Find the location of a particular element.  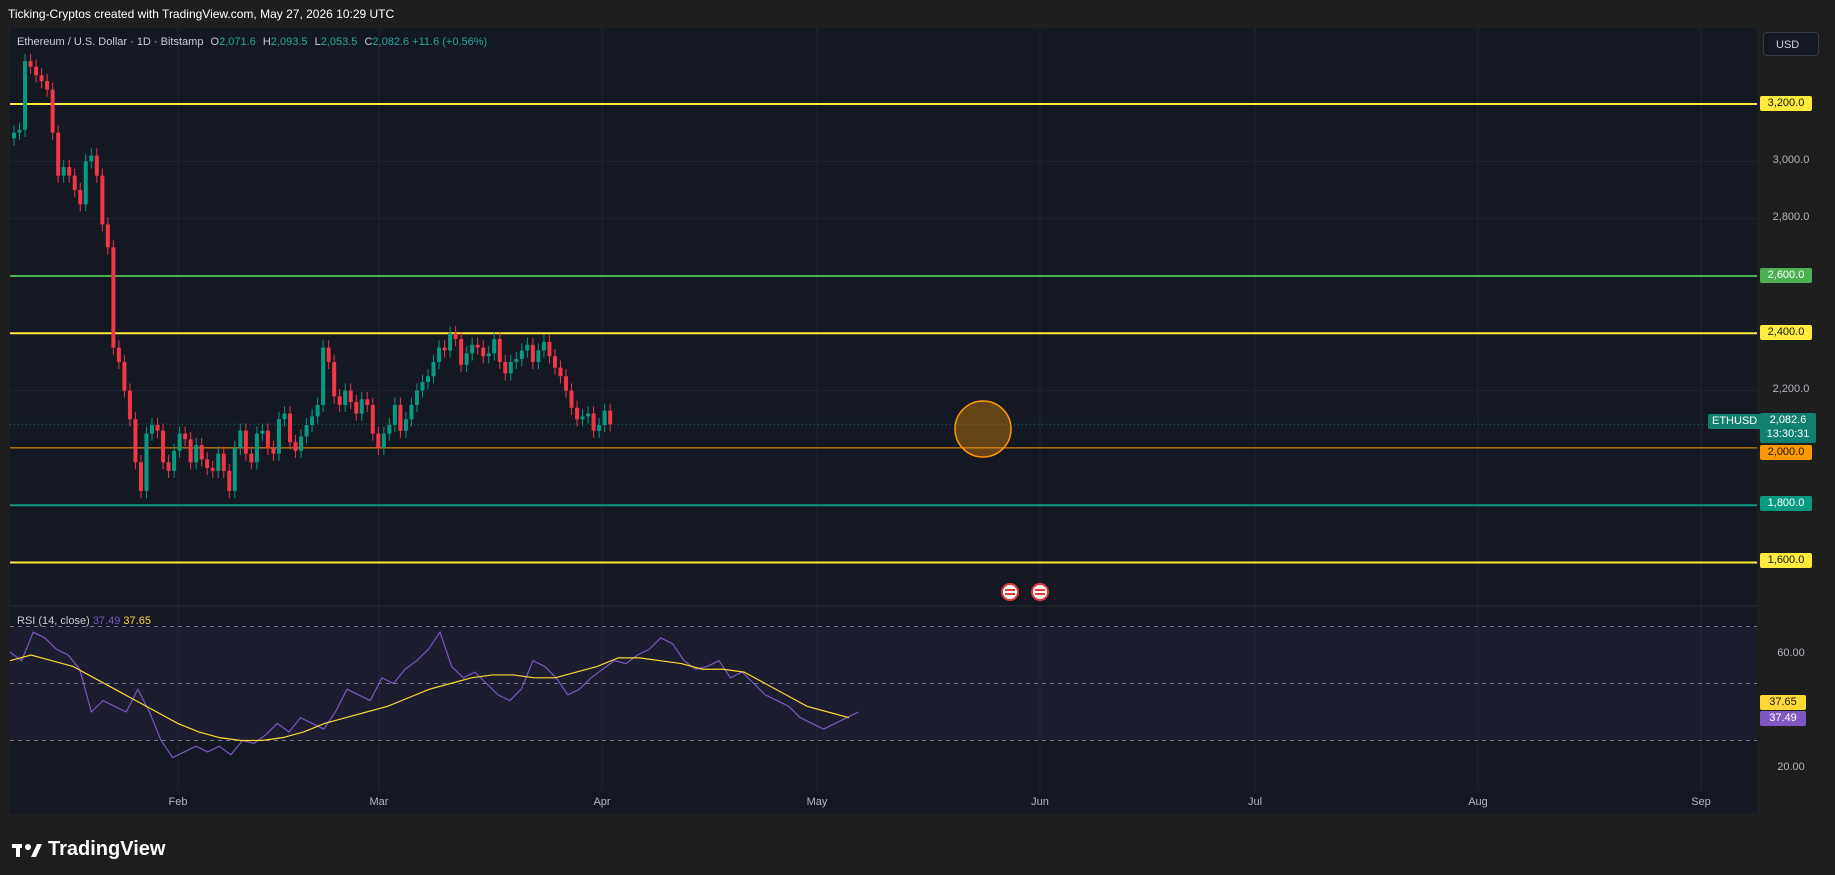

date-label: Mar is located at coordinates (379, 802).